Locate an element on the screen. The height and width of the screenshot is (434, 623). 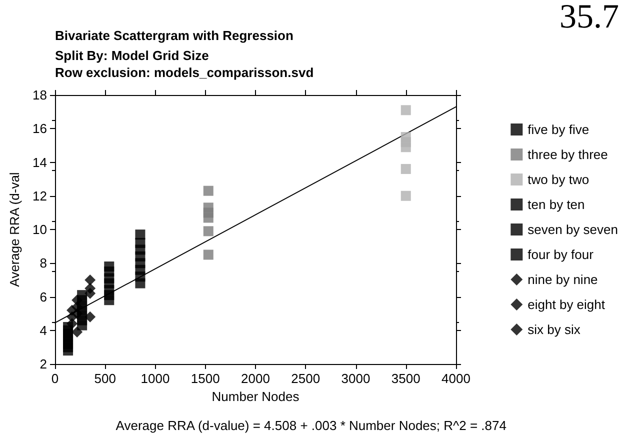
legend-label: two by two is located at coordinates (559, 179).